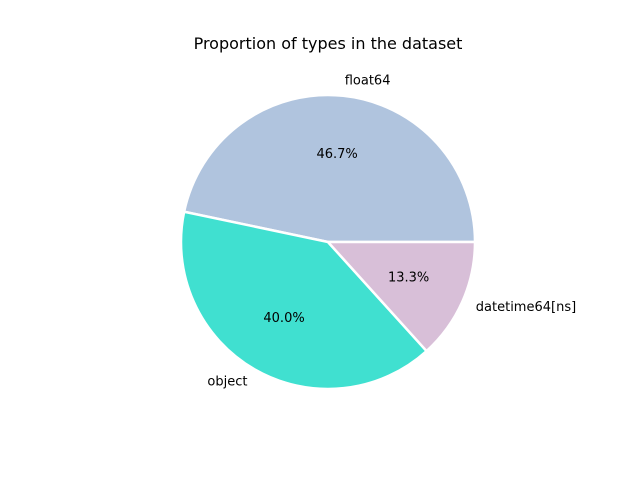 Image resolution: width=640 pixels, height=480 pixels. I want to click on pie-percent-label: 13.3%, so click(408, 277).